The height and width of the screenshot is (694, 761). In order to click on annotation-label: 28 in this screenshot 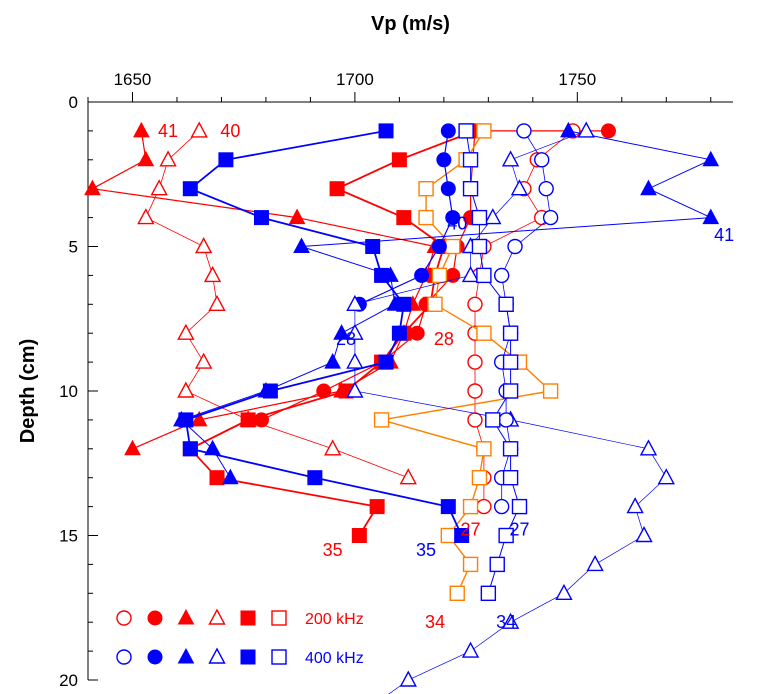, I will do `click(346, 339)`.